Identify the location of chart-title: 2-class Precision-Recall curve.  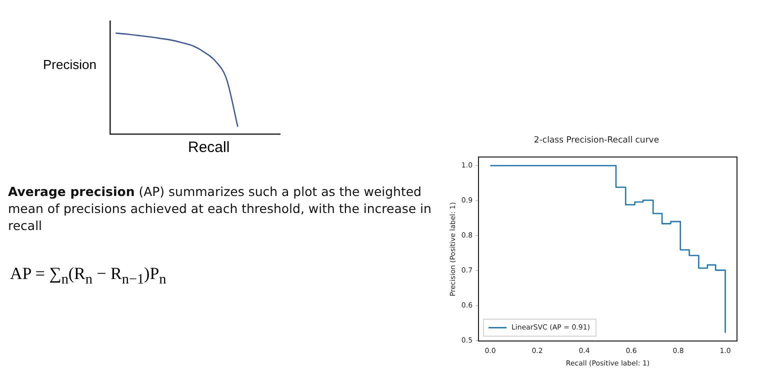
(597, 140).